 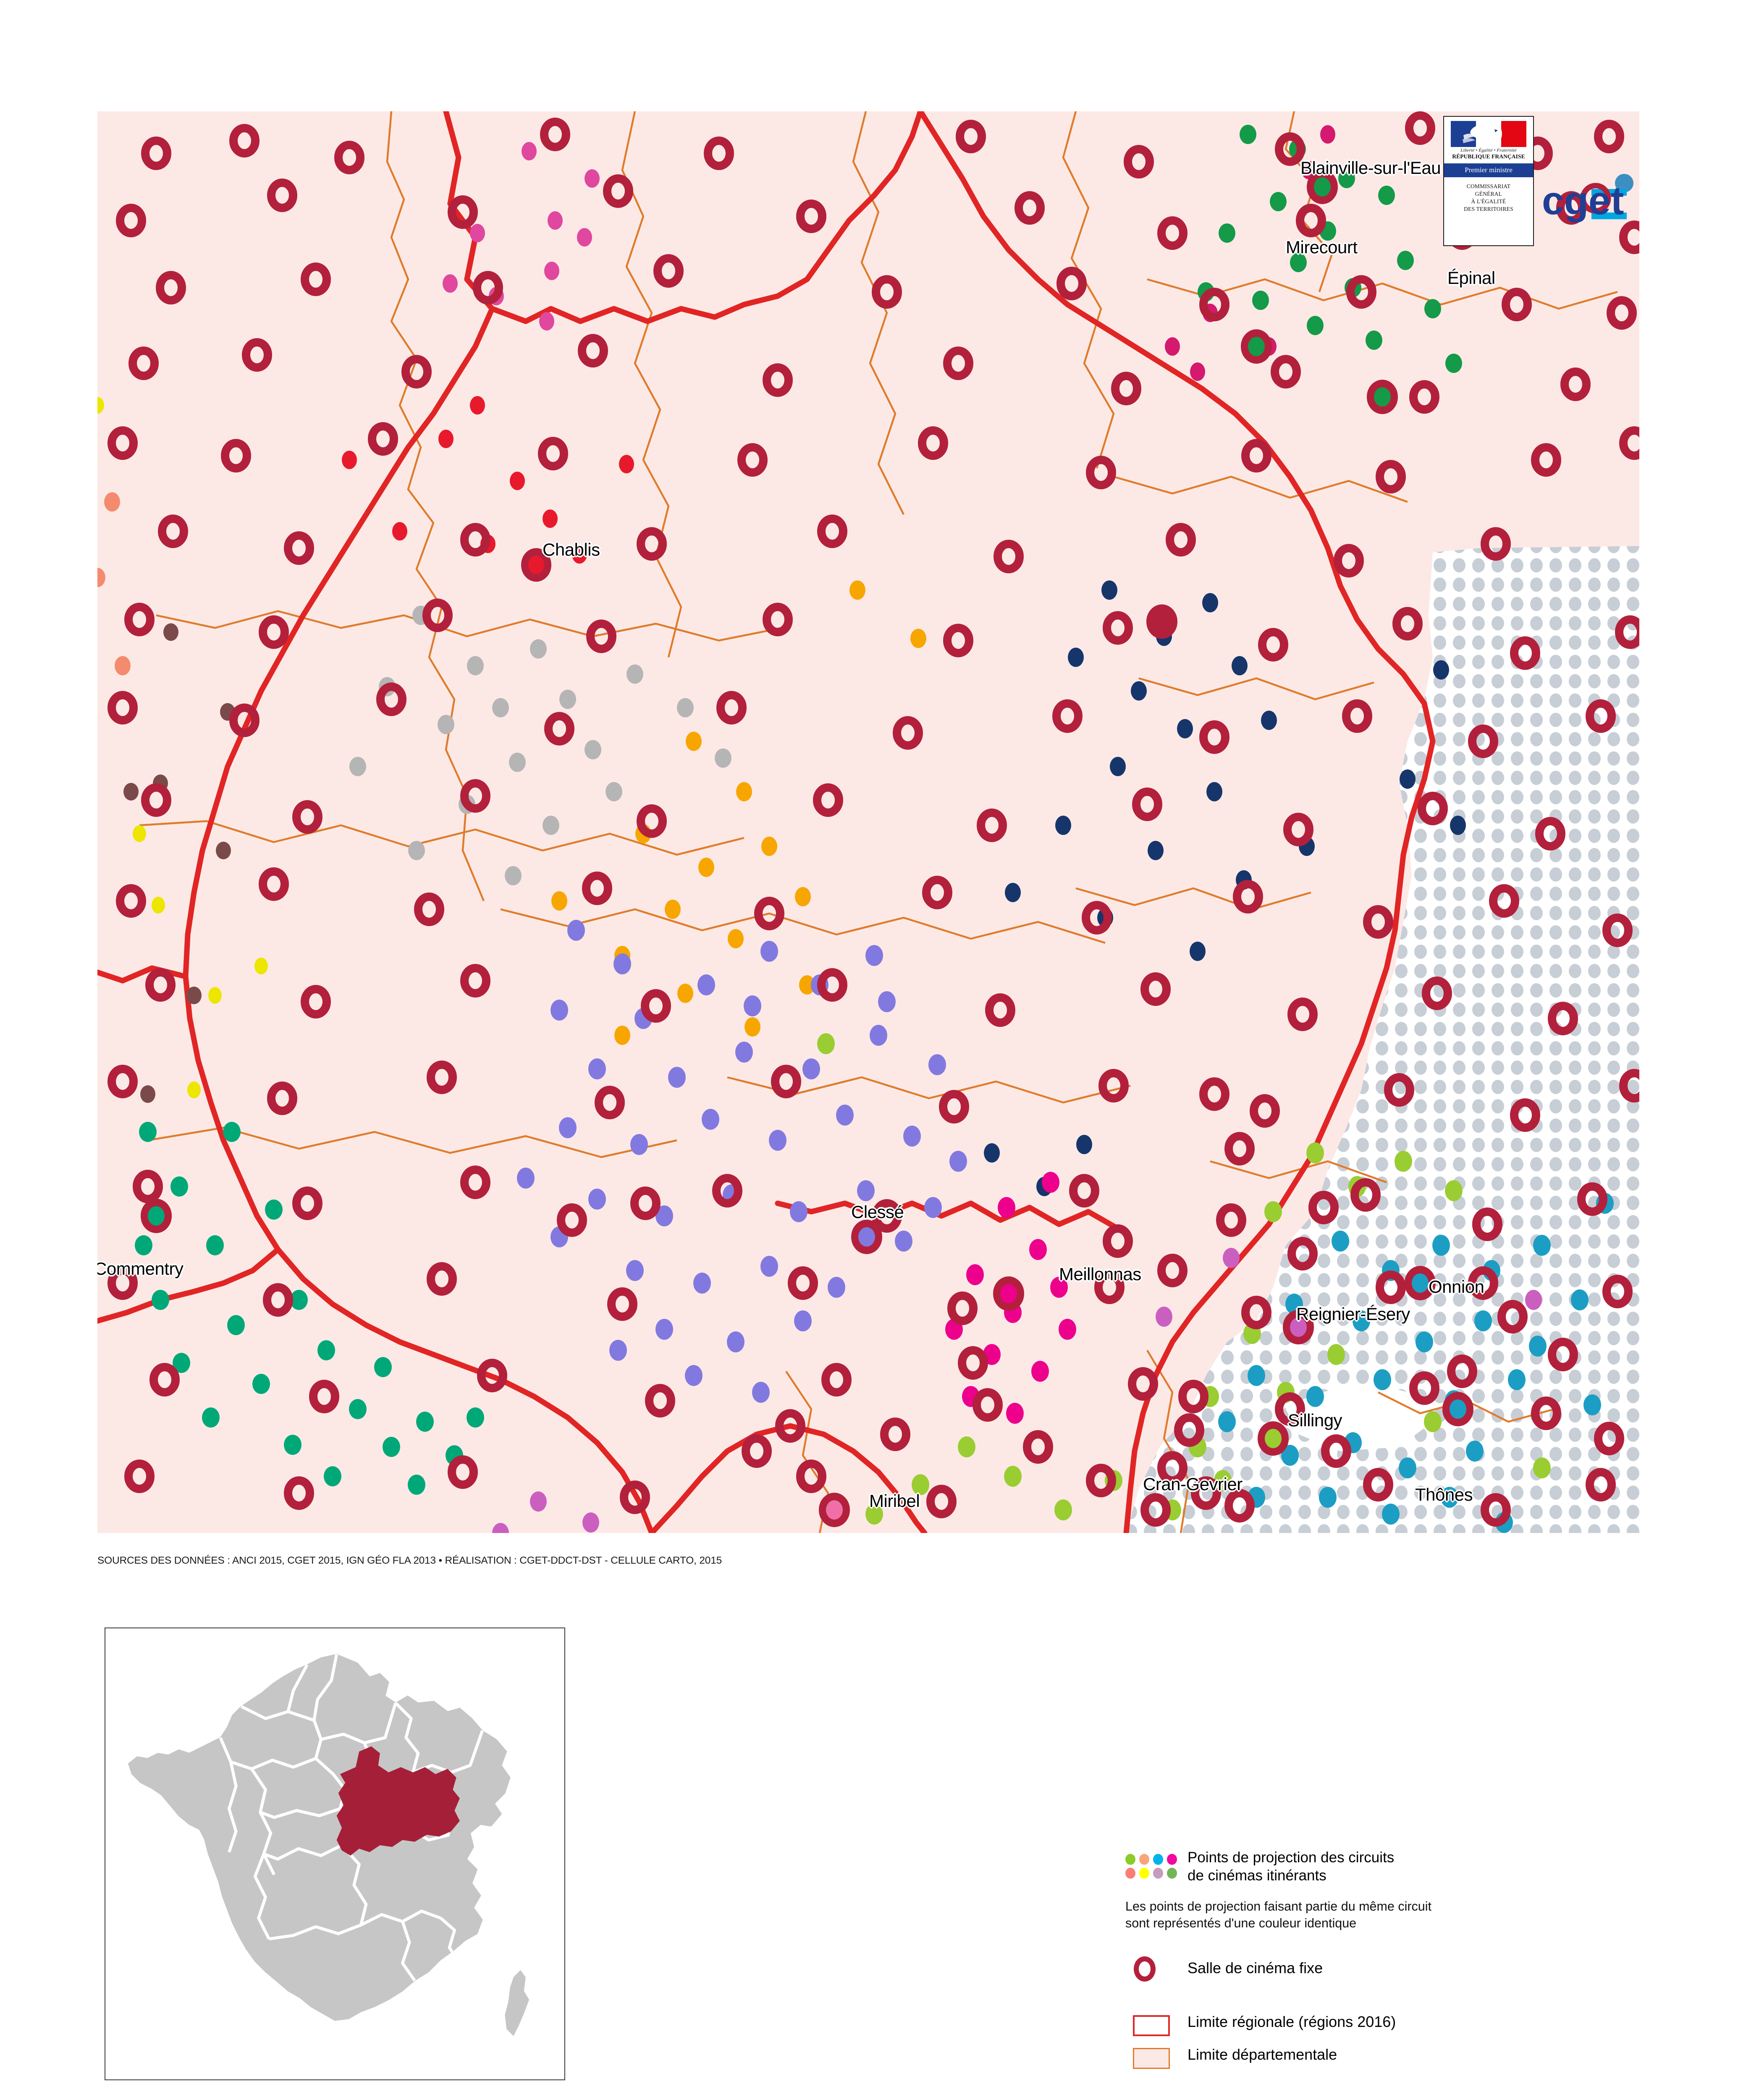 What do you see at coordinates (1583, 200) in the screenshot?
I see `cget-wordmark-text: cget` at bounding box center [1583, 200].